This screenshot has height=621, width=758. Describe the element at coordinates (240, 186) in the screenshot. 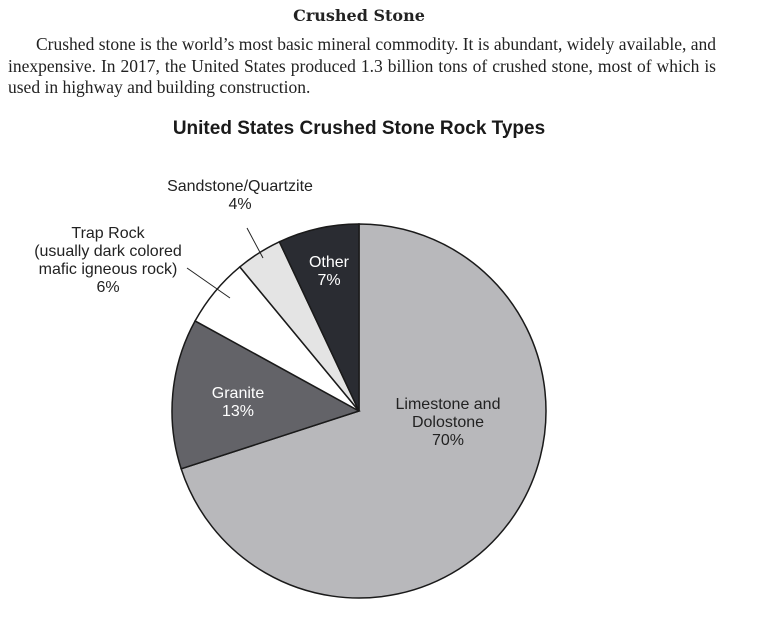

I see `slice-label-3-line-0: Sandstone/Quartzite` at that location.